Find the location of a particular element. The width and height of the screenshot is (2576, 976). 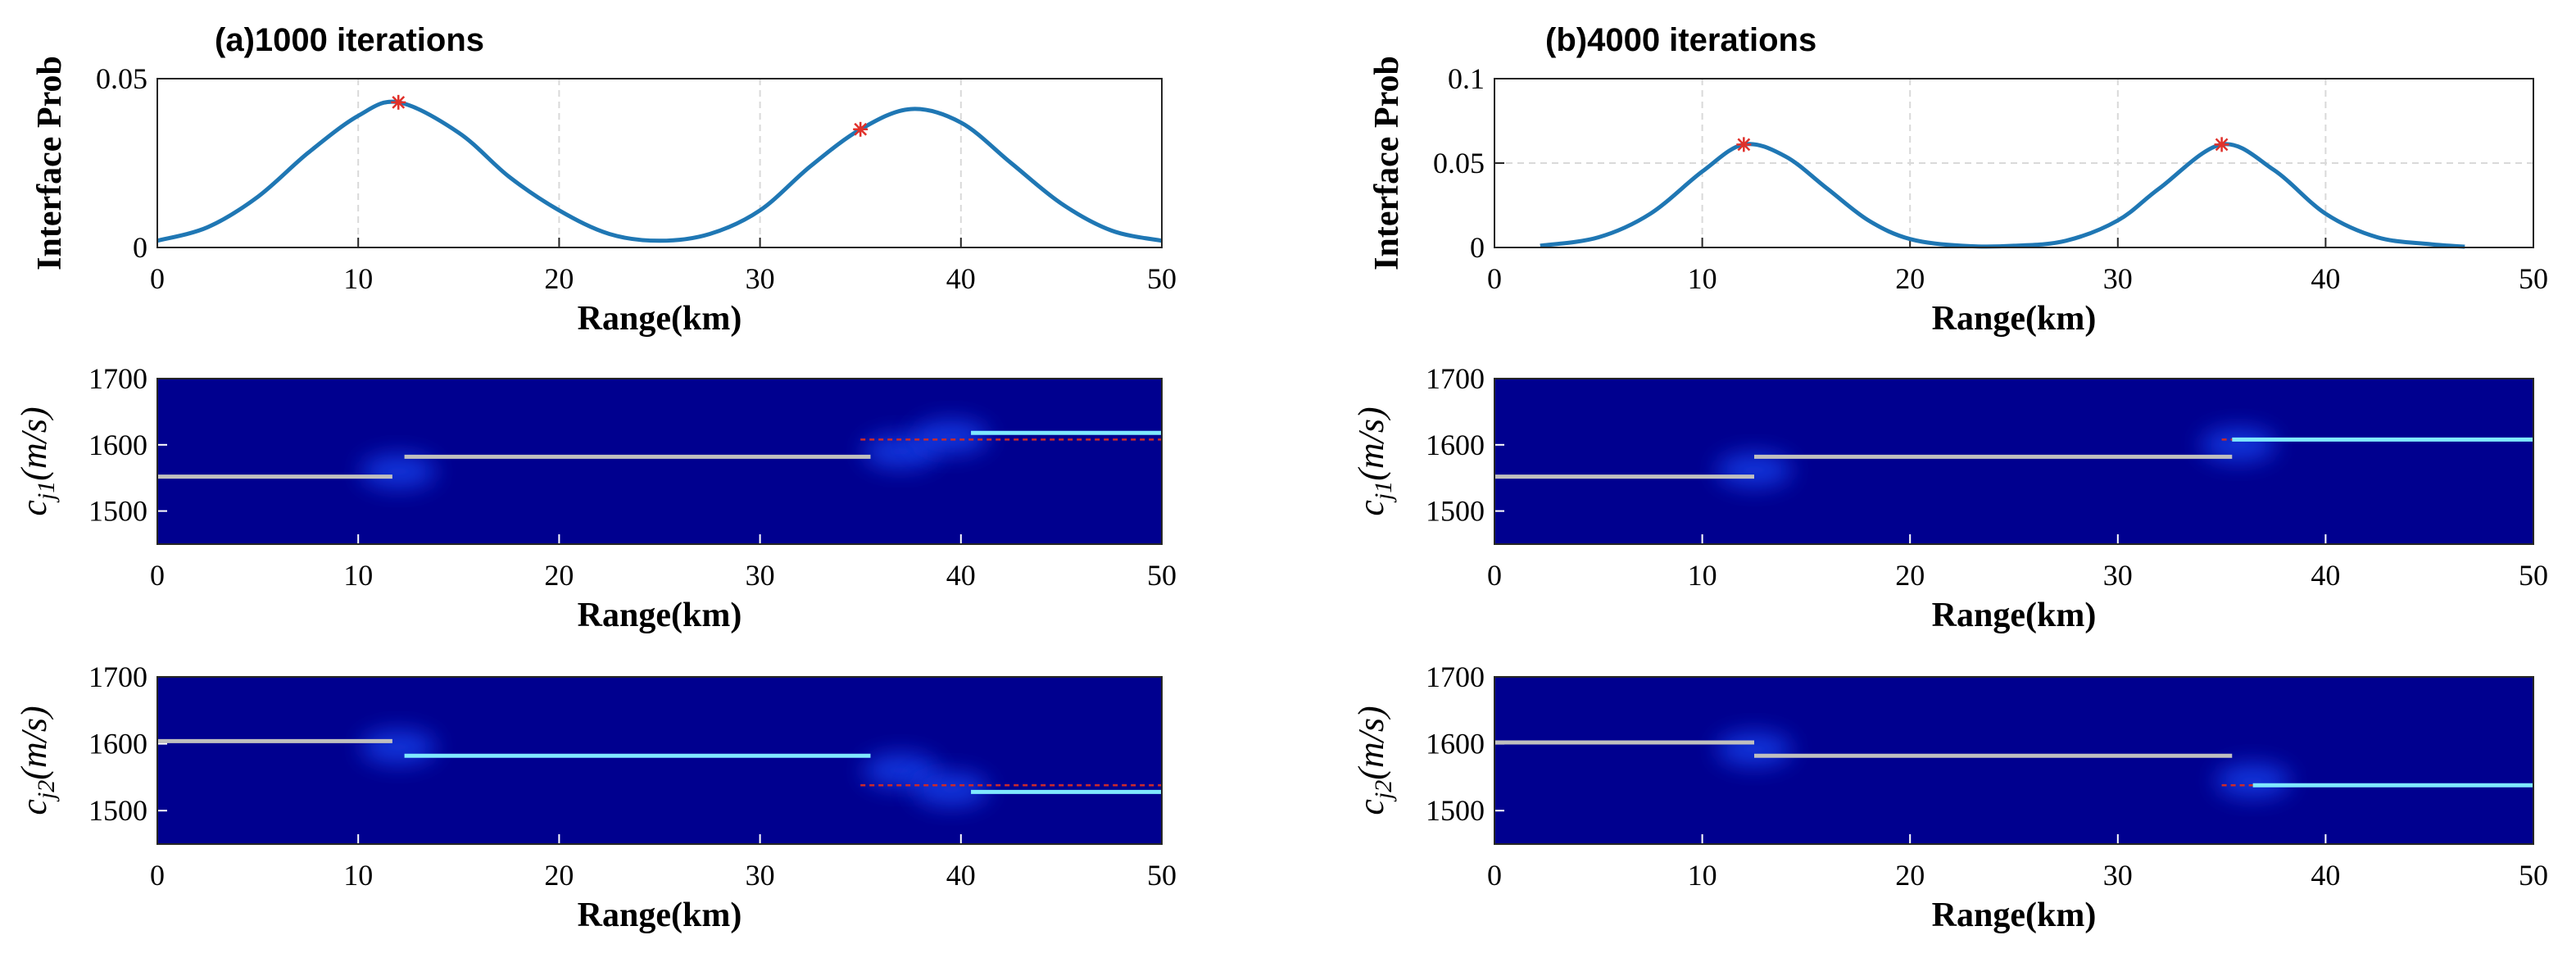

b-cj1-y-tick-label: 1500 is located at coordinates (1455, 511).